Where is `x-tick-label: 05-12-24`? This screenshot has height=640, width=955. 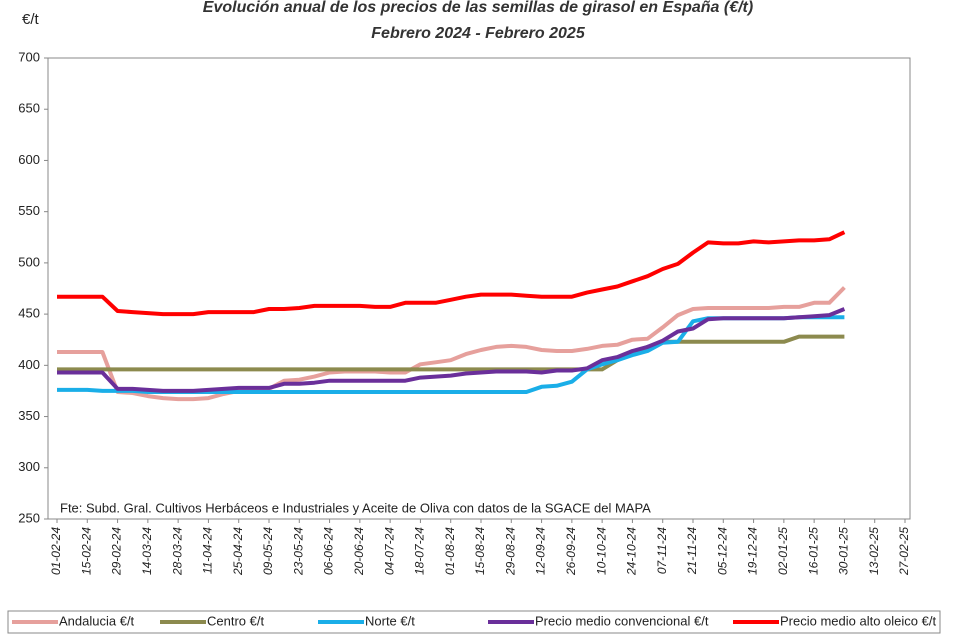
x-tick-label: 05-12-24 is located at coordinates (722, 551).